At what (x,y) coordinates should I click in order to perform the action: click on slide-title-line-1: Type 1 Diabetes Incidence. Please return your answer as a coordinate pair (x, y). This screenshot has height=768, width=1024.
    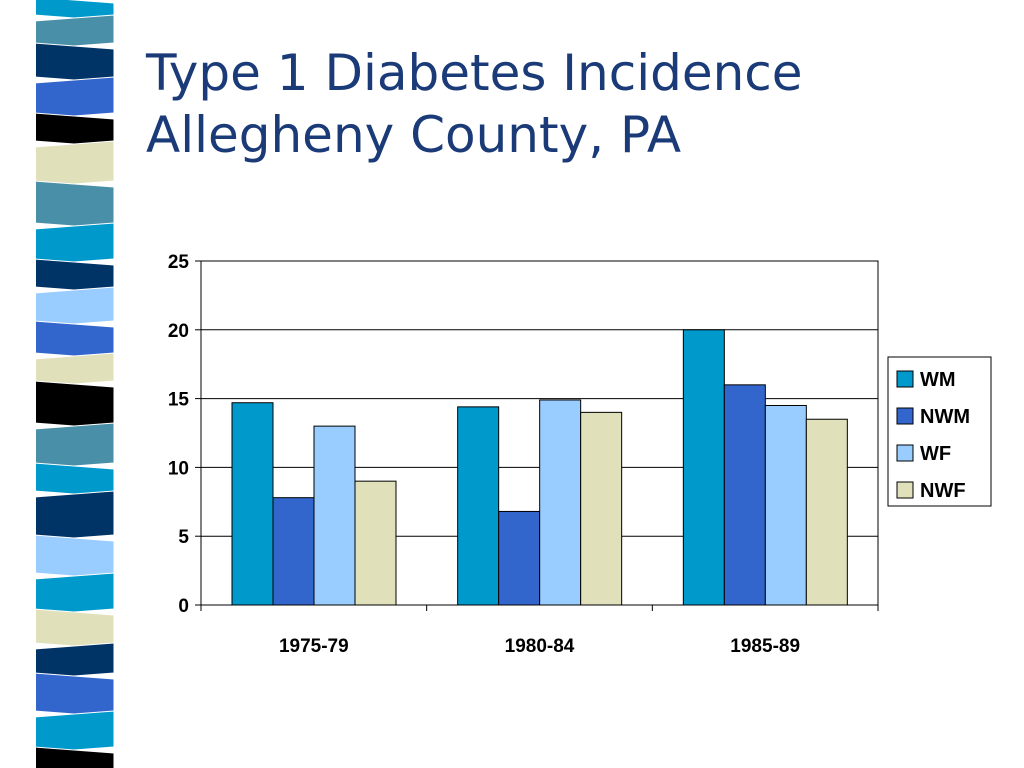
    Looking at the image, I should click on (474, 73).